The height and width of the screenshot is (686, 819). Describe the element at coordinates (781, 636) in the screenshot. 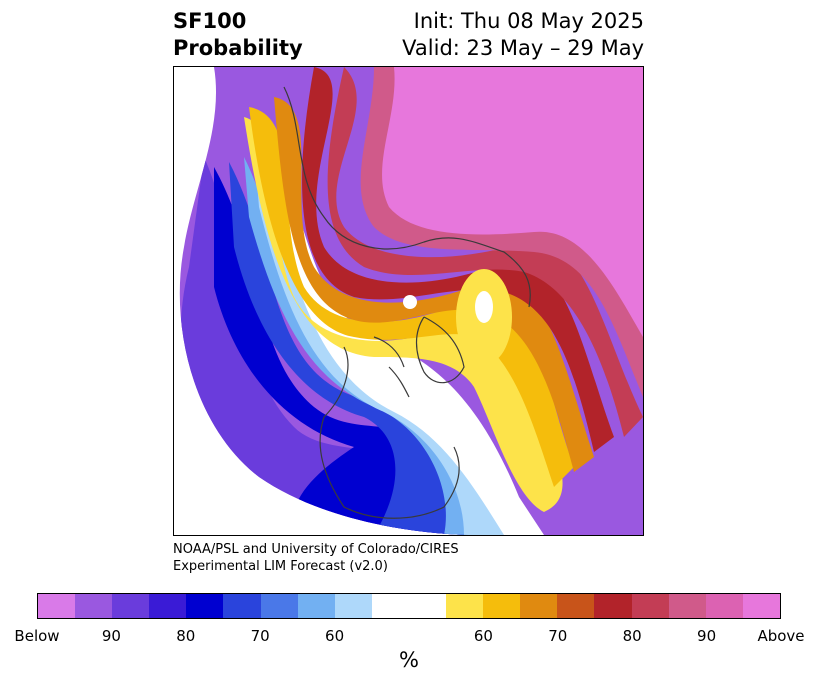

I see `colorbar-tick-label: Above` at that location.